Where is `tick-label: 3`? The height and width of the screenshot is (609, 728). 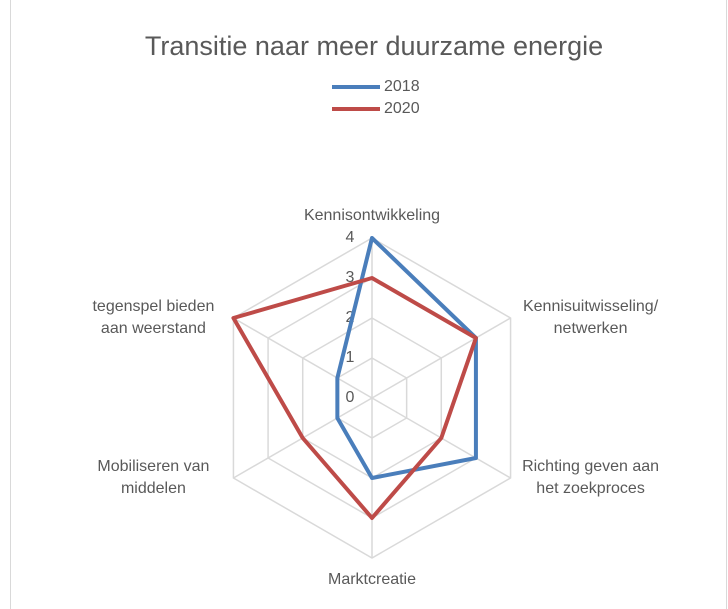 tick-label: 3 is located at coordinates (350, 277).